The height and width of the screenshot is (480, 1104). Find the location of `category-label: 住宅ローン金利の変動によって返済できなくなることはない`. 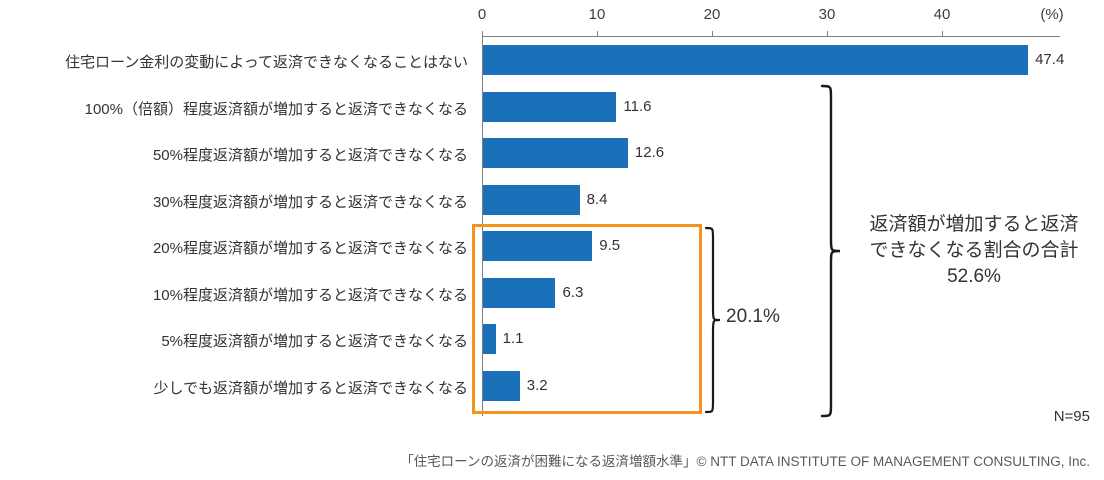

category-label: 住宅ローン金利の変動によって返済できなくなることはない is located at coordinates (266, 62).